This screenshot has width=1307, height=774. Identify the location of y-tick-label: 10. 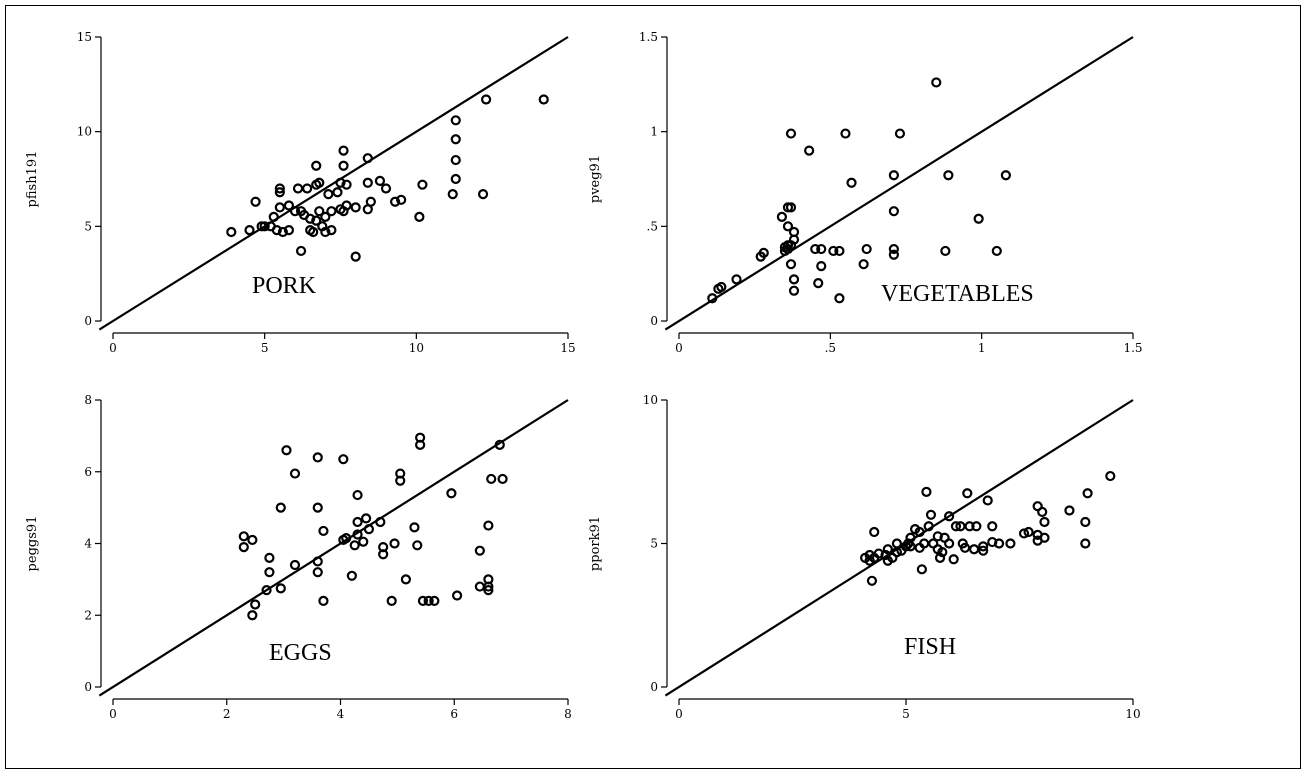
(84, 132).